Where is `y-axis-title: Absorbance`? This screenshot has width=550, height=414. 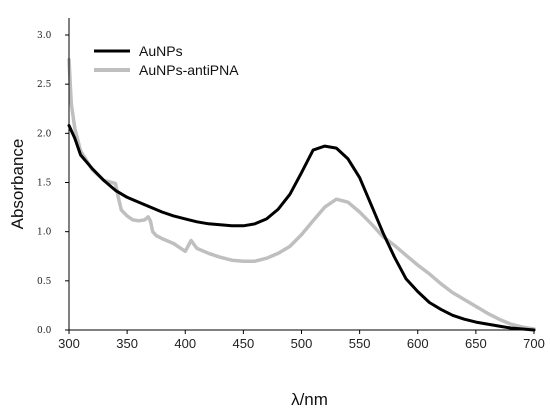
y-axis-title: Absorbance is located at coordinates (17, 184).